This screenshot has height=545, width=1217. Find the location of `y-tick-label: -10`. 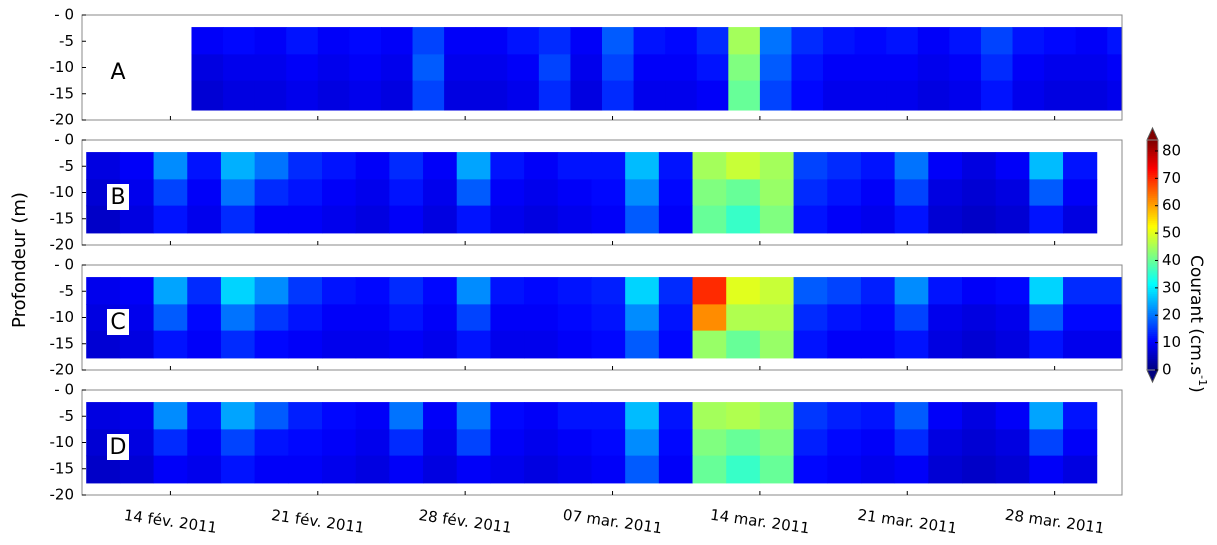

y-tick-label: -10 is located at coordinates (62, 67).